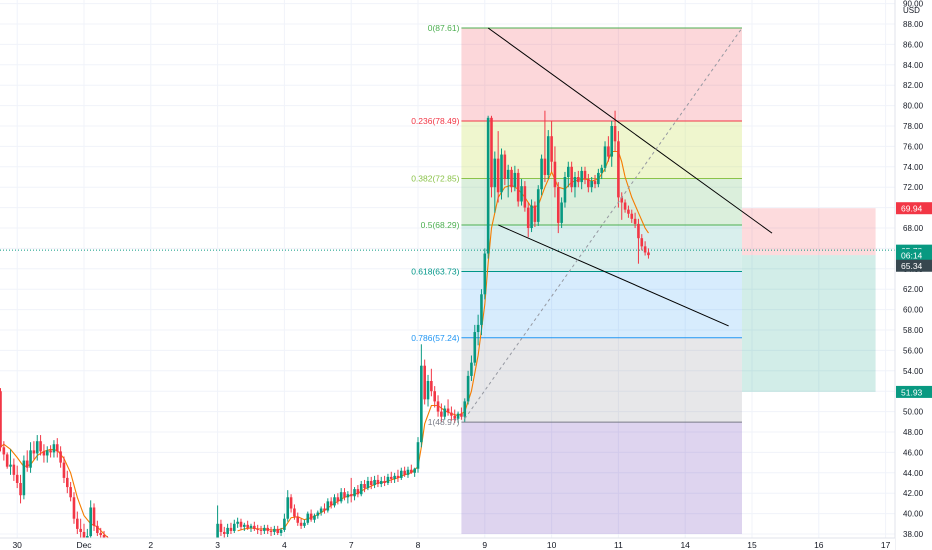  I want to click on time-tick-label: 8, so click(418, 545).